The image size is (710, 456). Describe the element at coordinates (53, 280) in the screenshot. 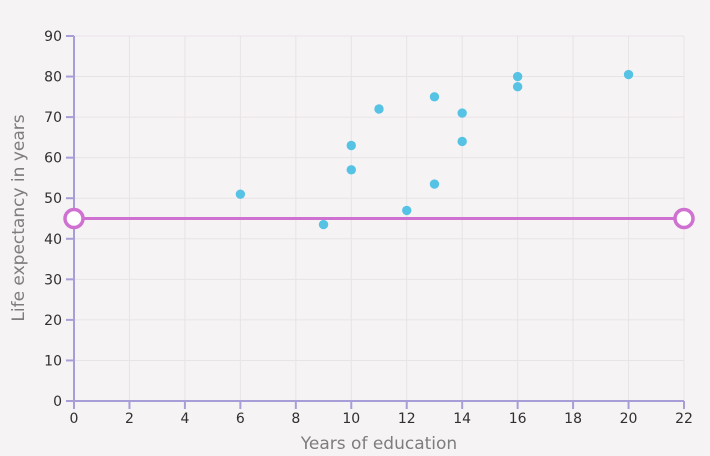

I see `y-tick-label: 30` at that location.